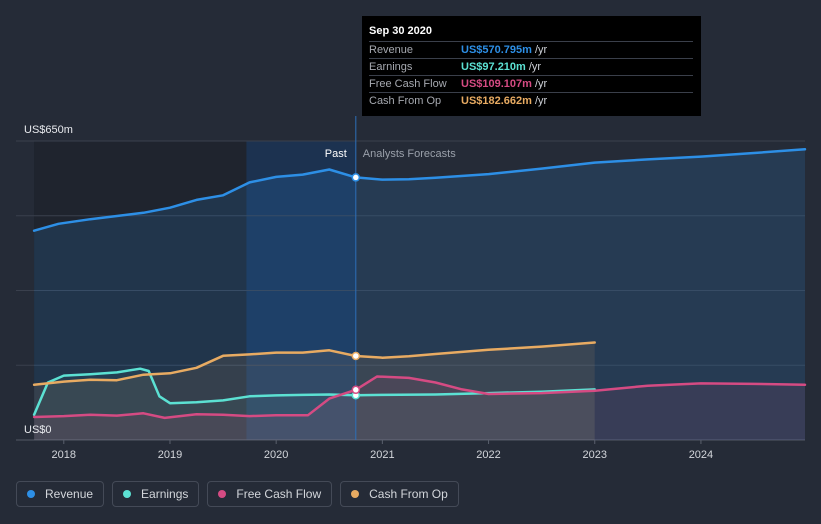 Image resolution: width=821 pixels, height=524 pixels. Describe the element at coordinates (336, 154) in the screenshot. I see `past-label: Past` at that location.